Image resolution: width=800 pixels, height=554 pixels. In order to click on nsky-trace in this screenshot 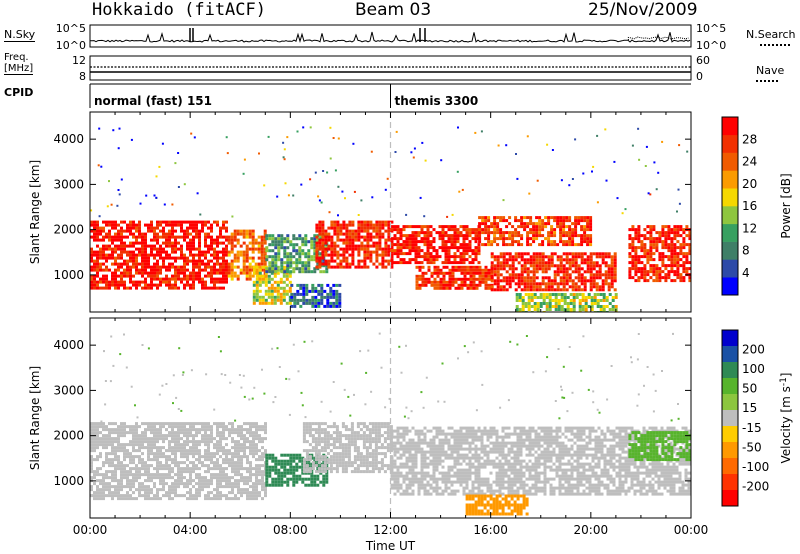, I will do `click(390, 37)`.